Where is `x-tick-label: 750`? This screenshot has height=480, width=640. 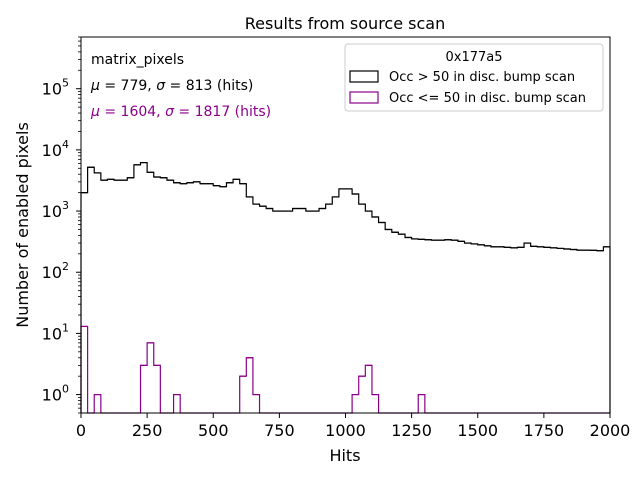
x-tick-label: 750 is located at coordinates (279, 430).